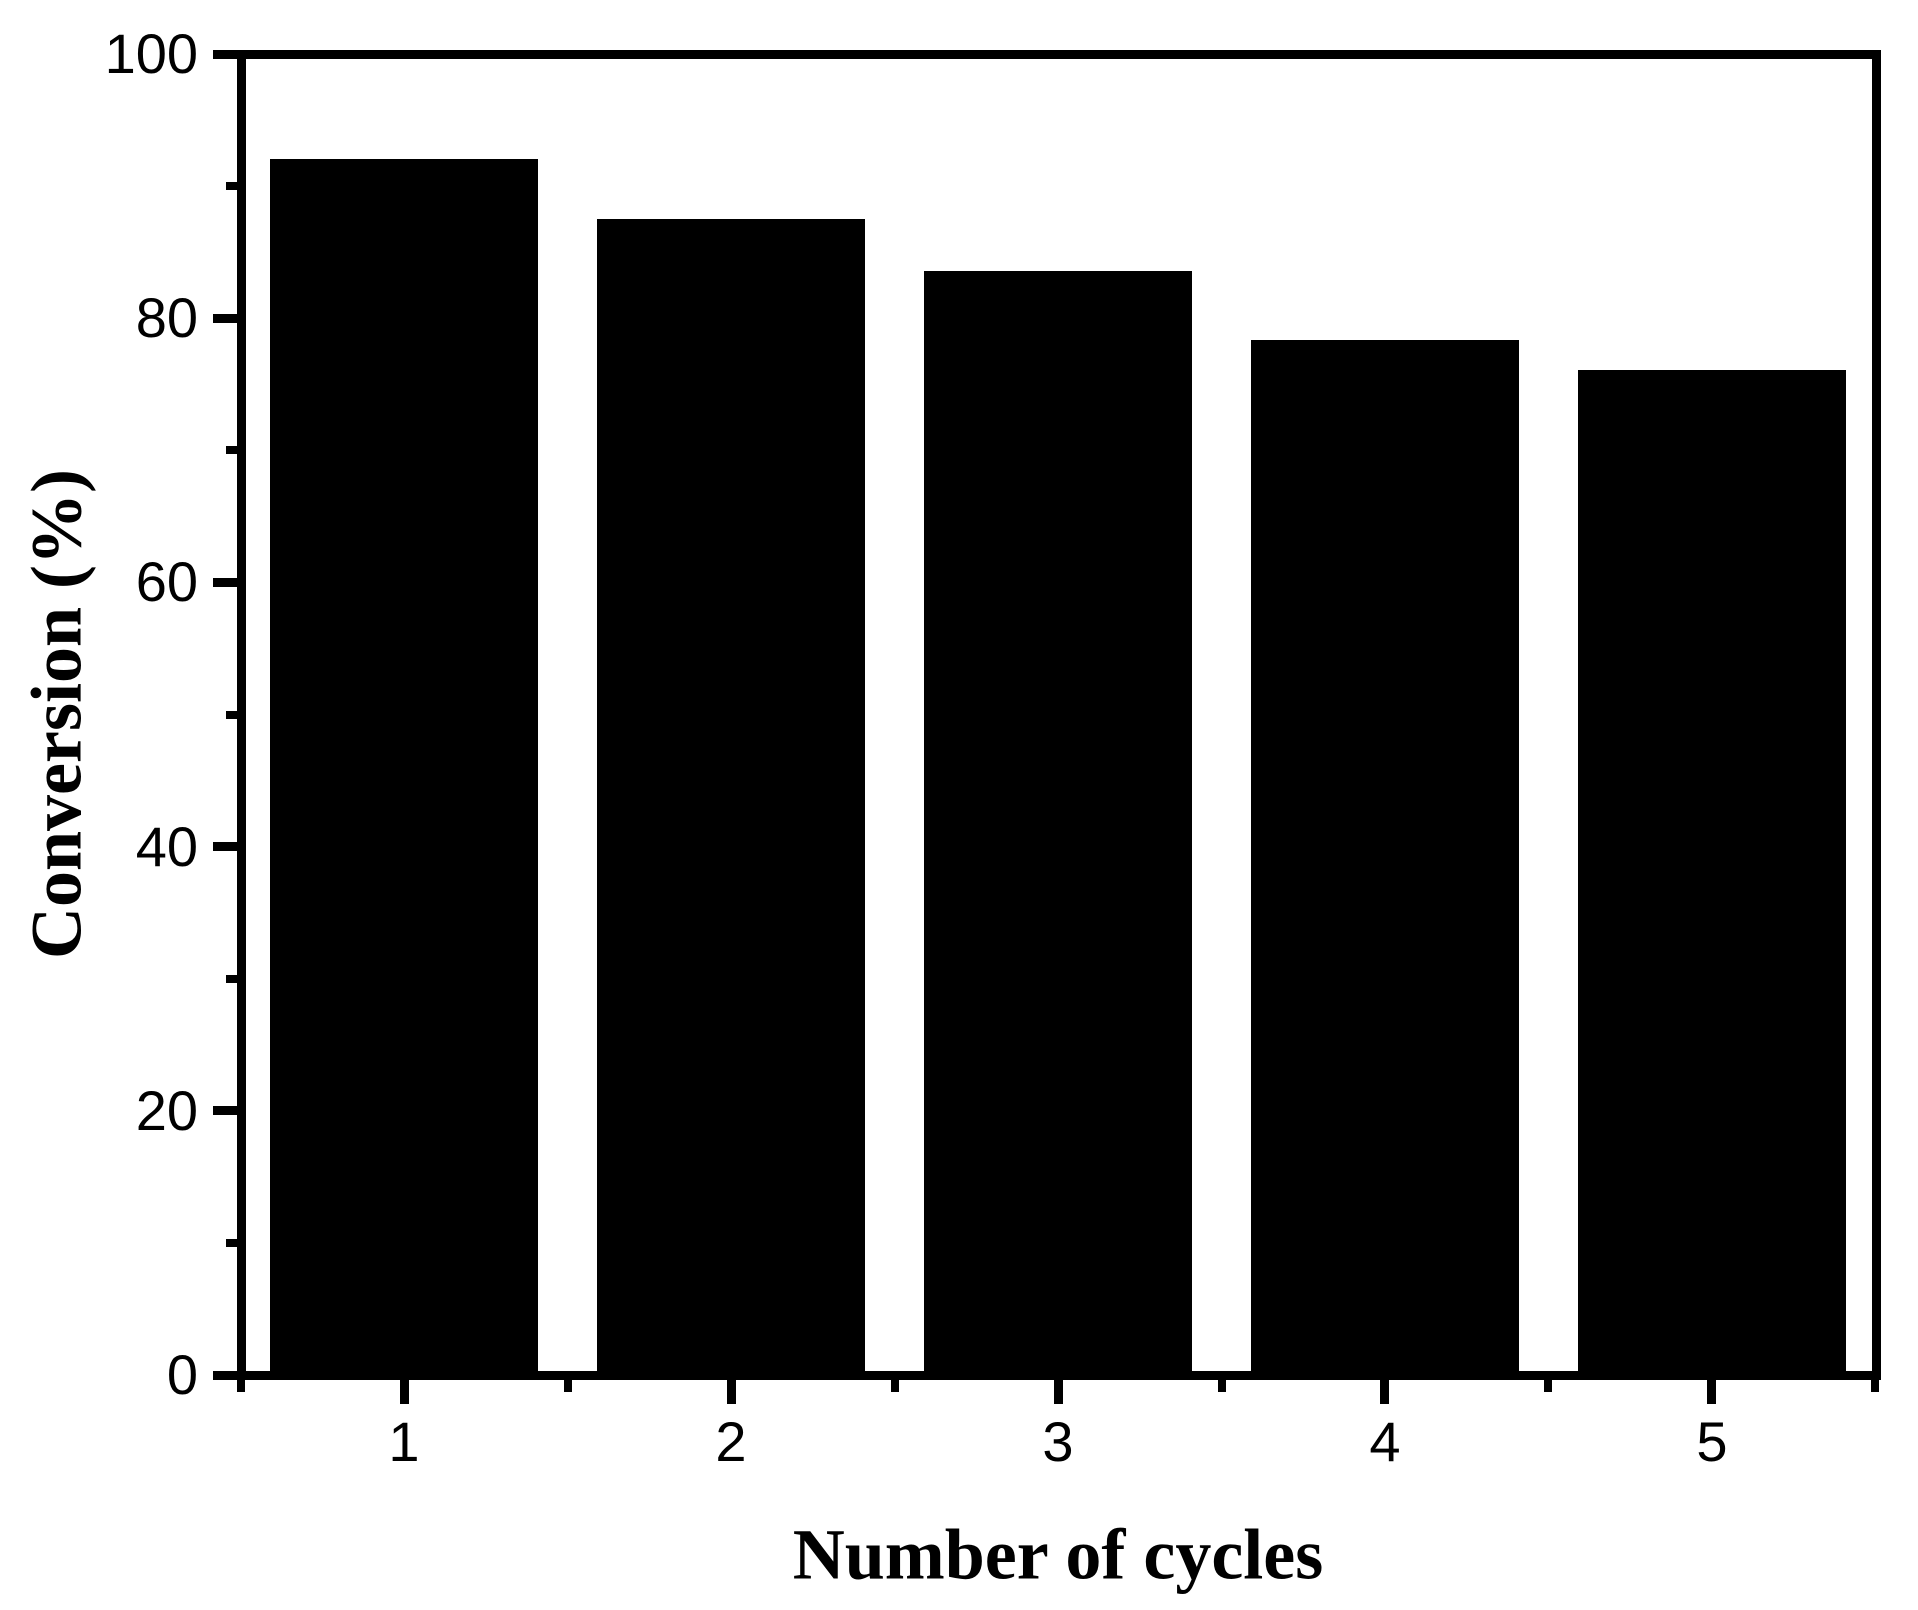  I want to click on y-tick-label: 40, so click(166, 846).